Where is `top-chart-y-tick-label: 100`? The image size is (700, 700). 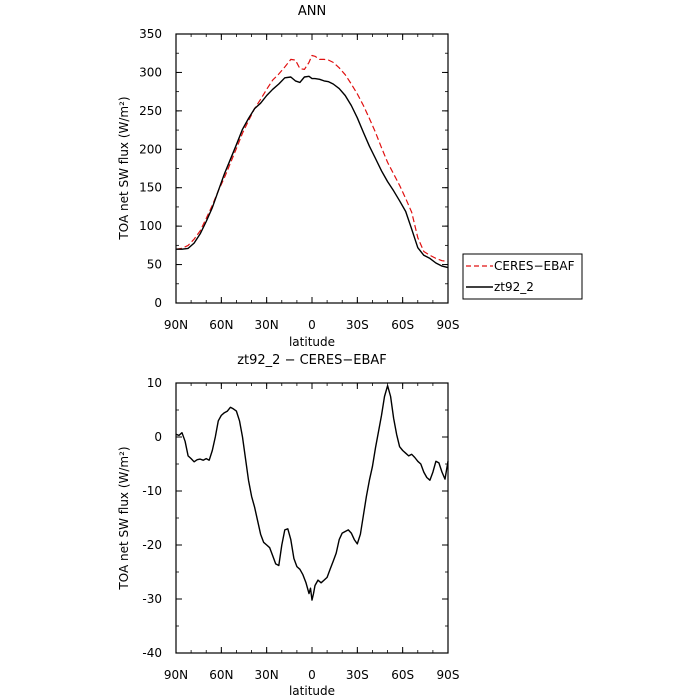
top-chart-y-tick-label: 100 is located at coordinates (150, 226).